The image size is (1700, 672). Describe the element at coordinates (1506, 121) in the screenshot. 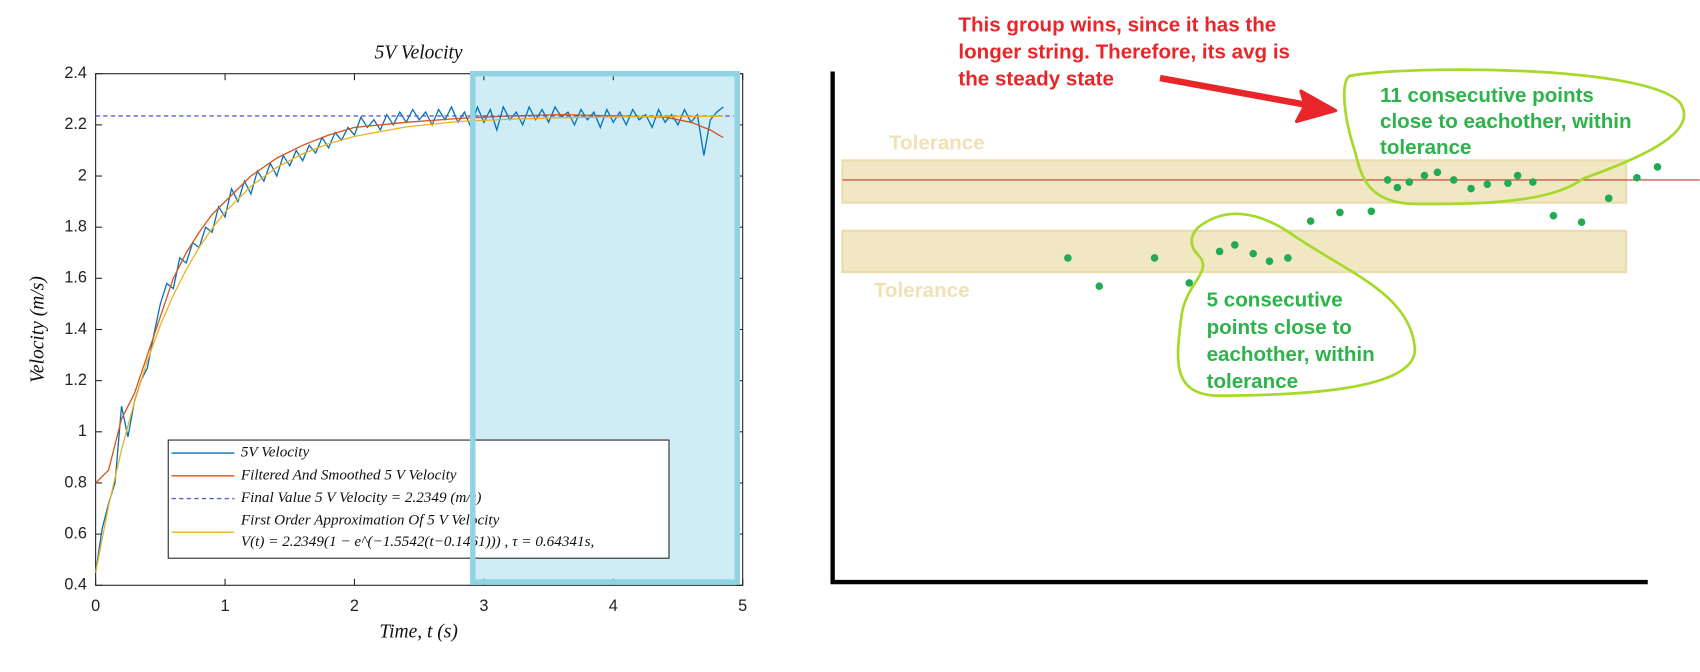

I see `group-label: close to eachother, within` at that location.